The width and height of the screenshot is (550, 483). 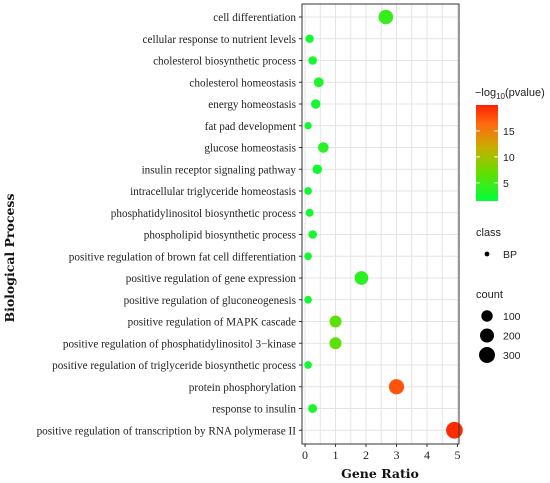 I want to click on y-tick-label: phospholipid biosynthetic process, so click(x=220, y=236).